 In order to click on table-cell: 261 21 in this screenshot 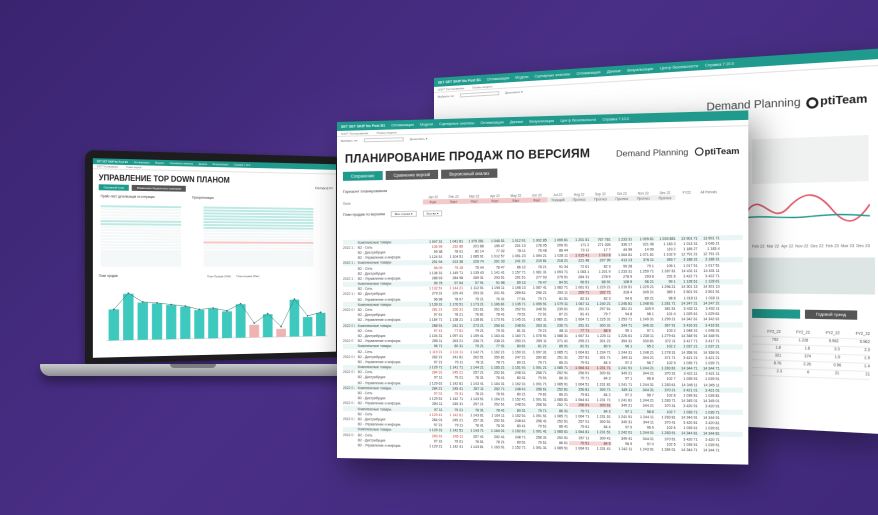, I will do `click(579, 309)`.